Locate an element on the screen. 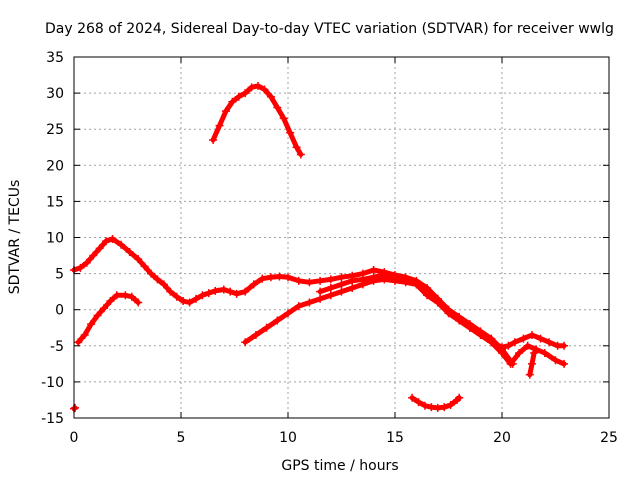 The width and height of the screenshot is (640, 480). y-tick-label: 0 is located at coordinates (59, 311).